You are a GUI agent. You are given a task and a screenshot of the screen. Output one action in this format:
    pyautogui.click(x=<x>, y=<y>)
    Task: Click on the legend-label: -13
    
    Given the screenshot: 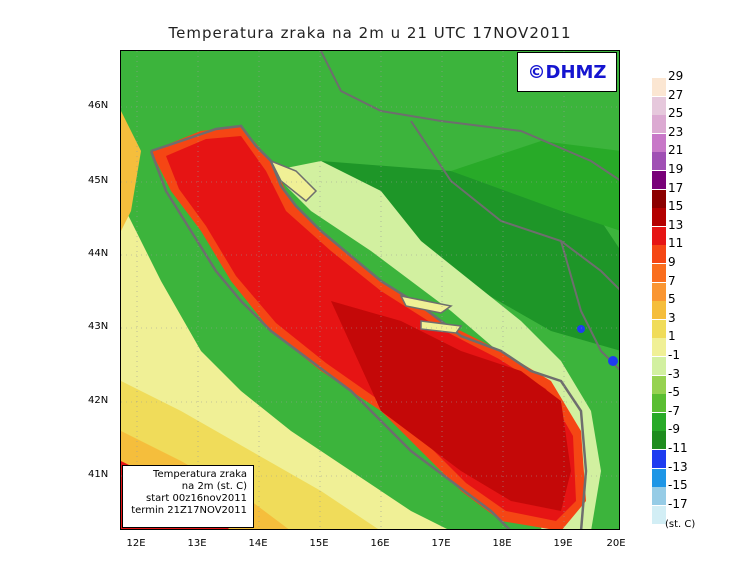 What is the action you would take?
    pyautogui.click(x=678, y=466)
    